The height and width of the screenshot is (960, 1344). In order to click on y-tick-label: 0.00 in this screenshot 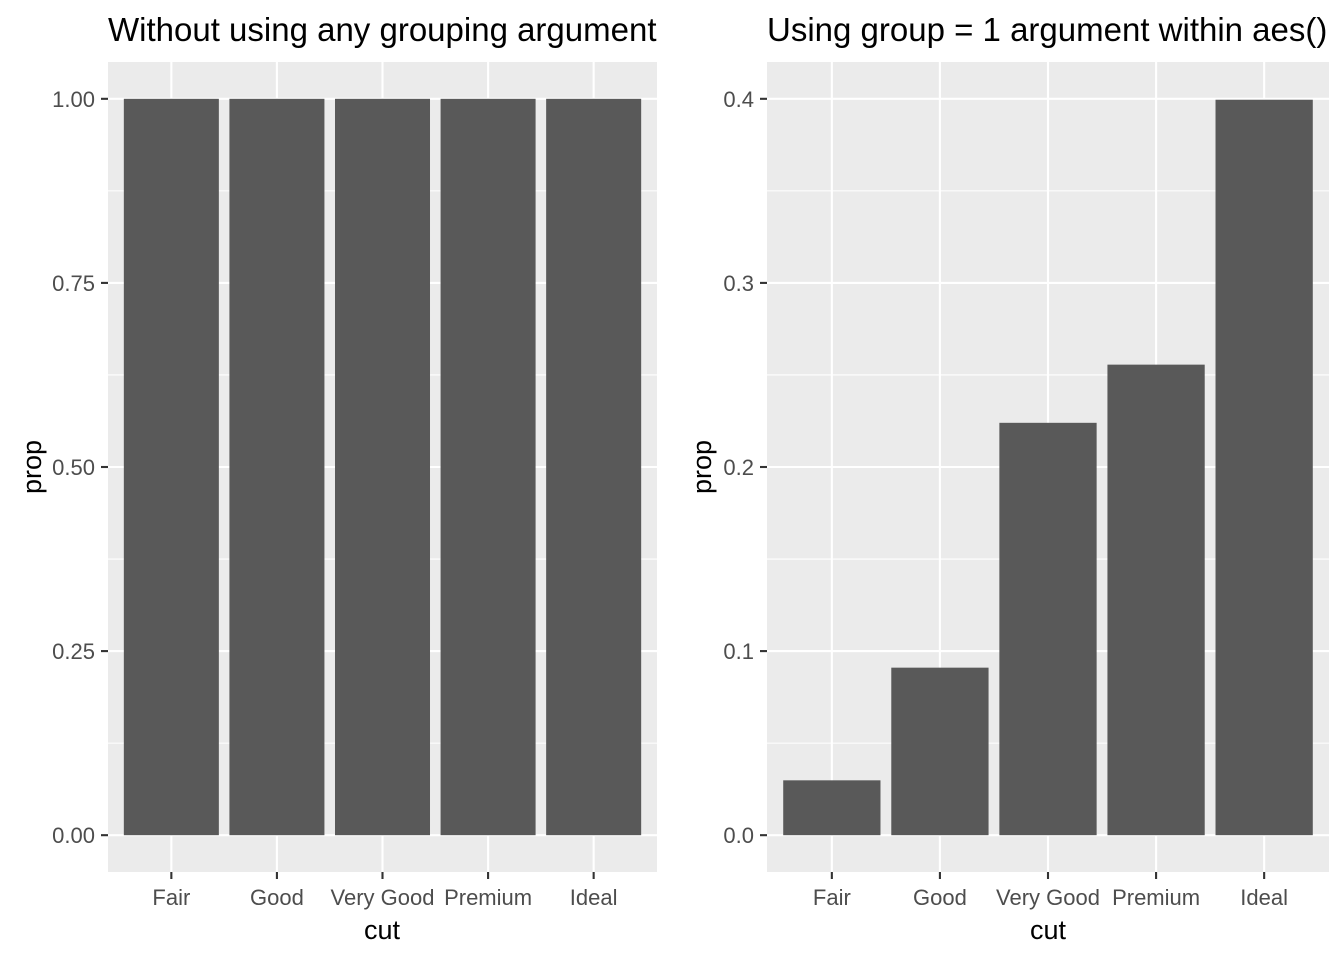, I will do `click(73, 835)`.